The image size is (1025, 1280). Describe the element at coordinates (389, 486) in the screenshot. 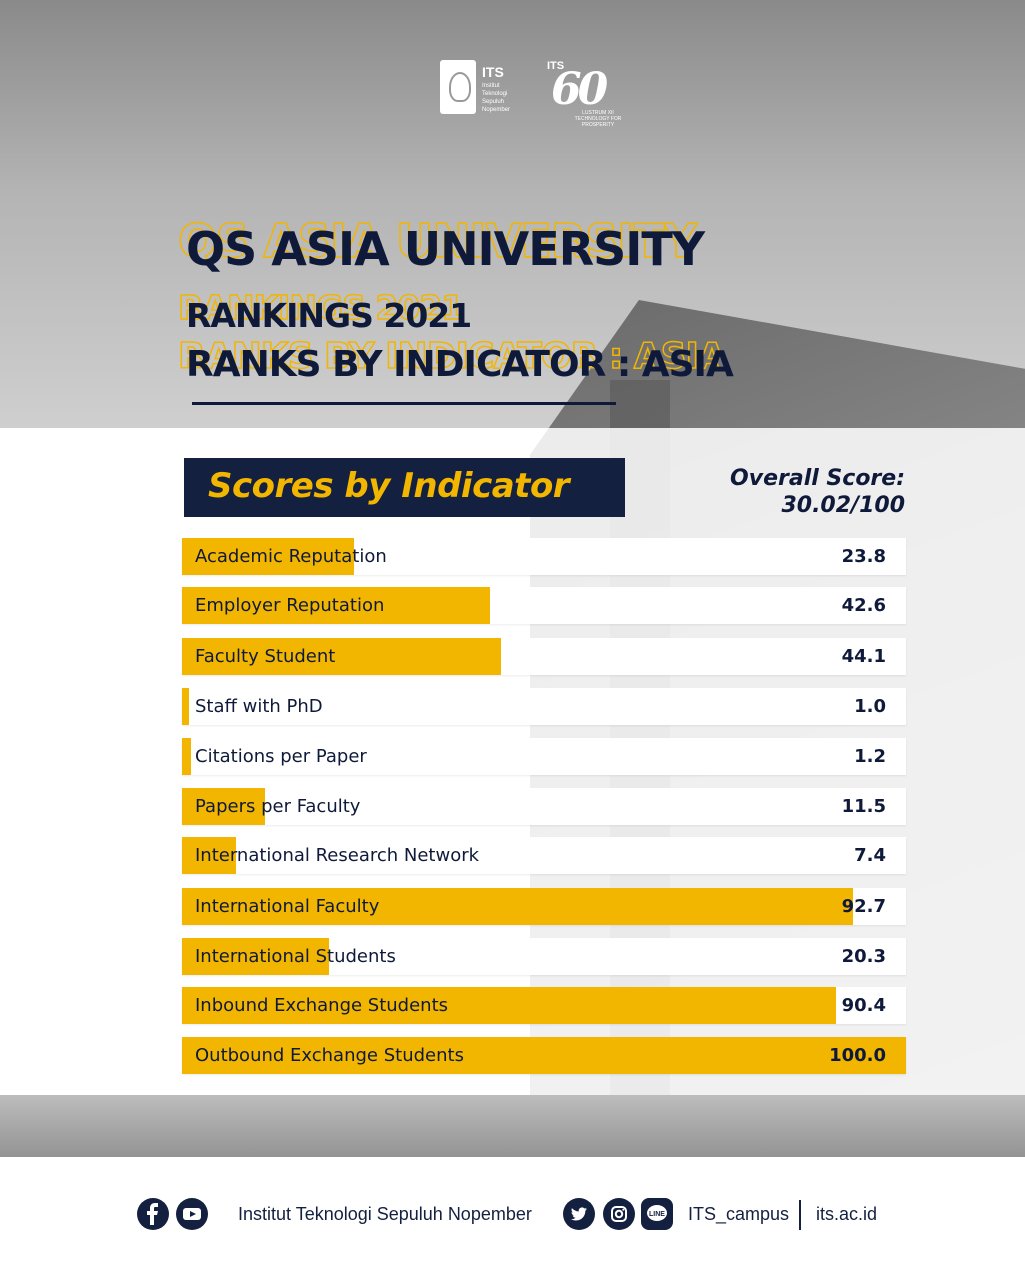

I see `scores-header-text: Scores by Indicator` at that location.